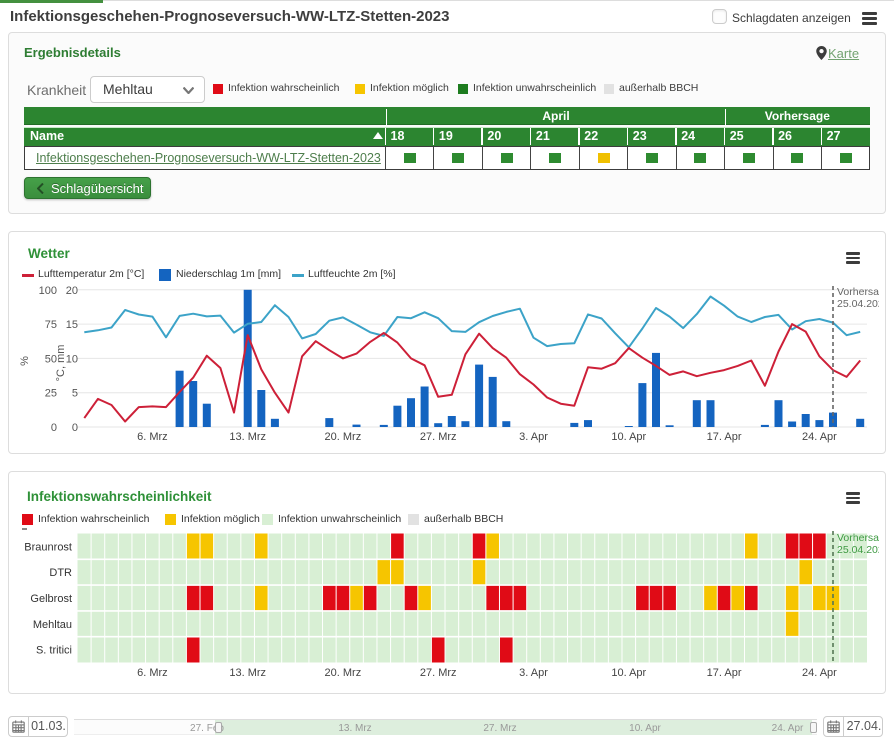  Describe the element at coordinates (75, 394) in the screenshot. I see `svg-text: 5` at that location.